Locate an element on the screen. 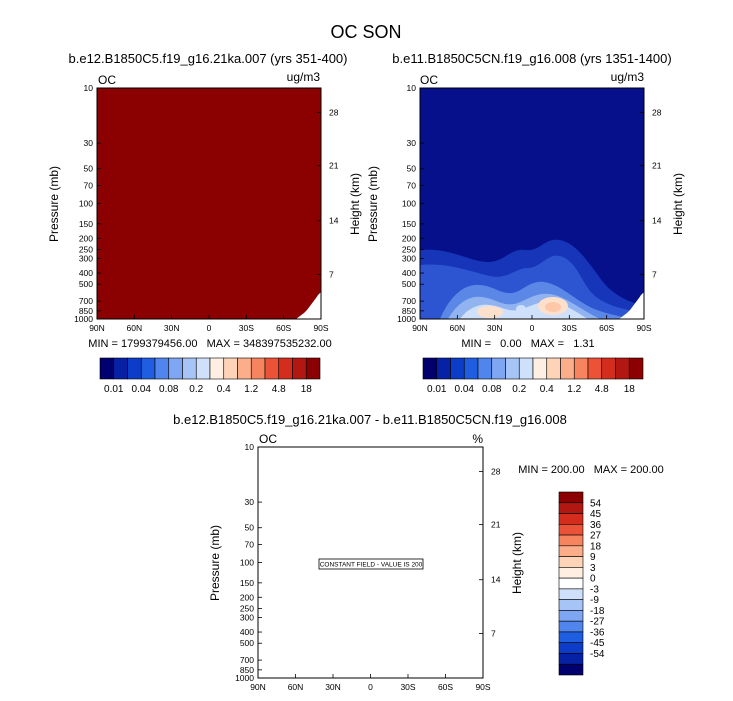  panel-1-units-label: ug/m3 is located at coordinates (304, 77).